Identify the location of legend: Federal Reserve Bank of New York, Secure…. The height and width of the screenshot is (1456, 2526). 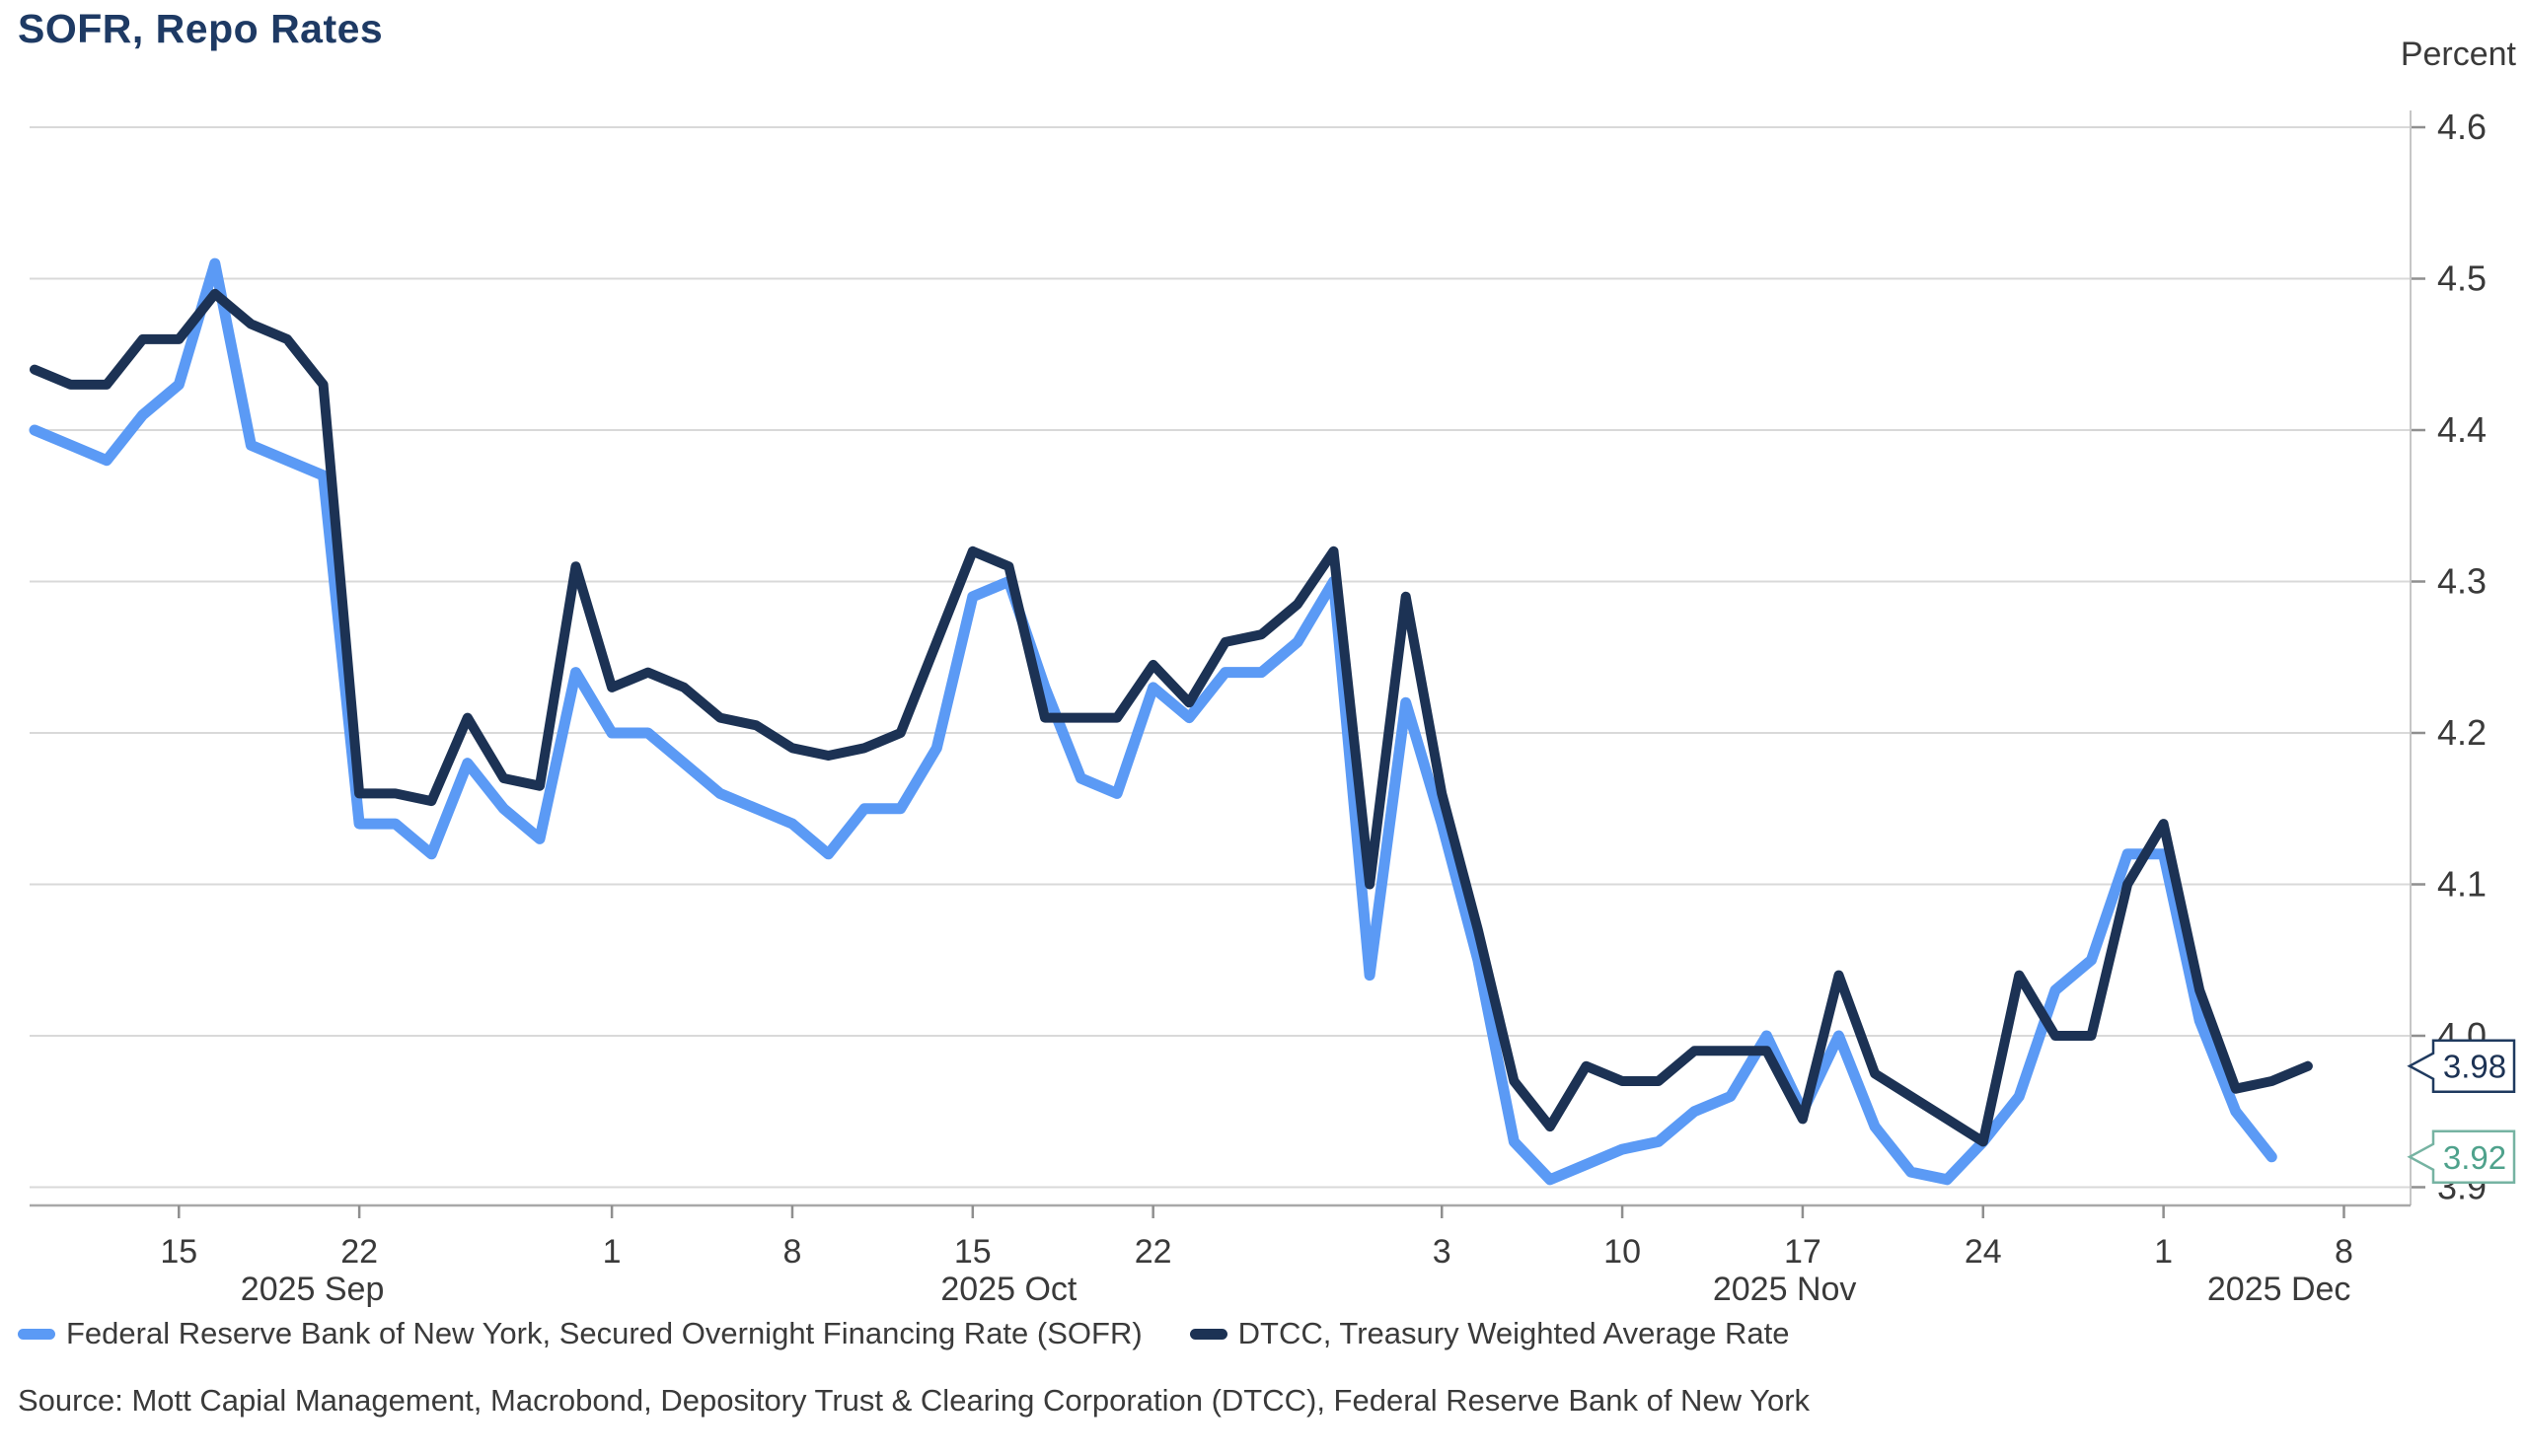
(904, 1333).